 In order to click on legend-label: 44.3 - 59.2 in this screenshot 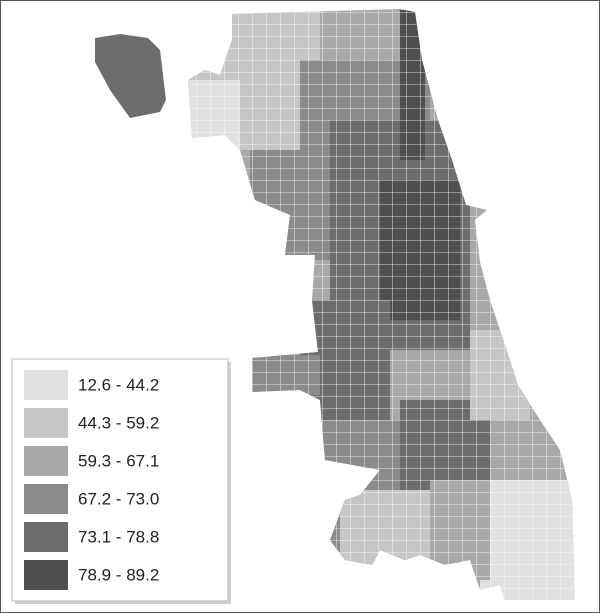, I will do `click(118, 422)`.